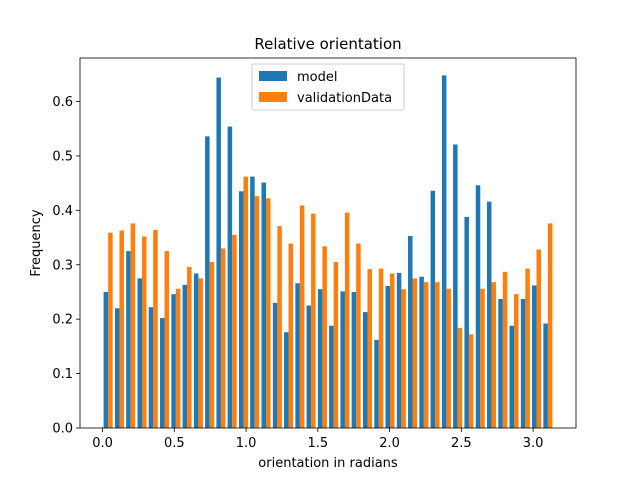 Image resolution: width=640 pixels, height=480 pixels. I want to click on y-tick-label: 0.0, so click(62, 429).